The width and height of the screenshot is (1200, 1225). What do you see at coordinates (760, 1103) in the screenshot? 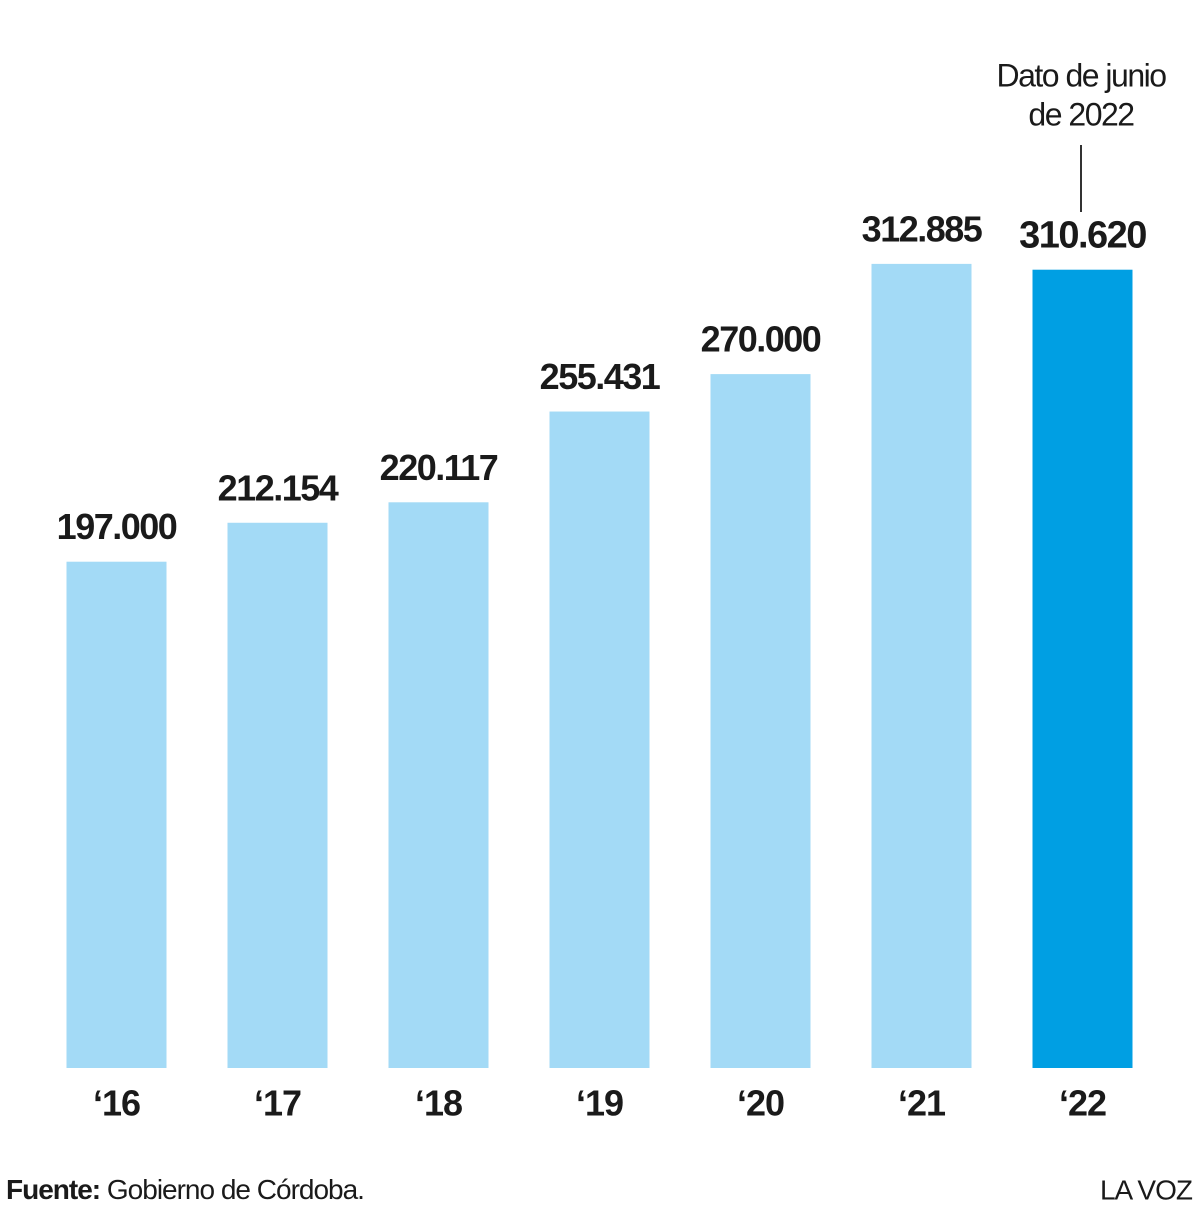
I see `x-tick-label: ‘20` at bounding box center [760, 1103].